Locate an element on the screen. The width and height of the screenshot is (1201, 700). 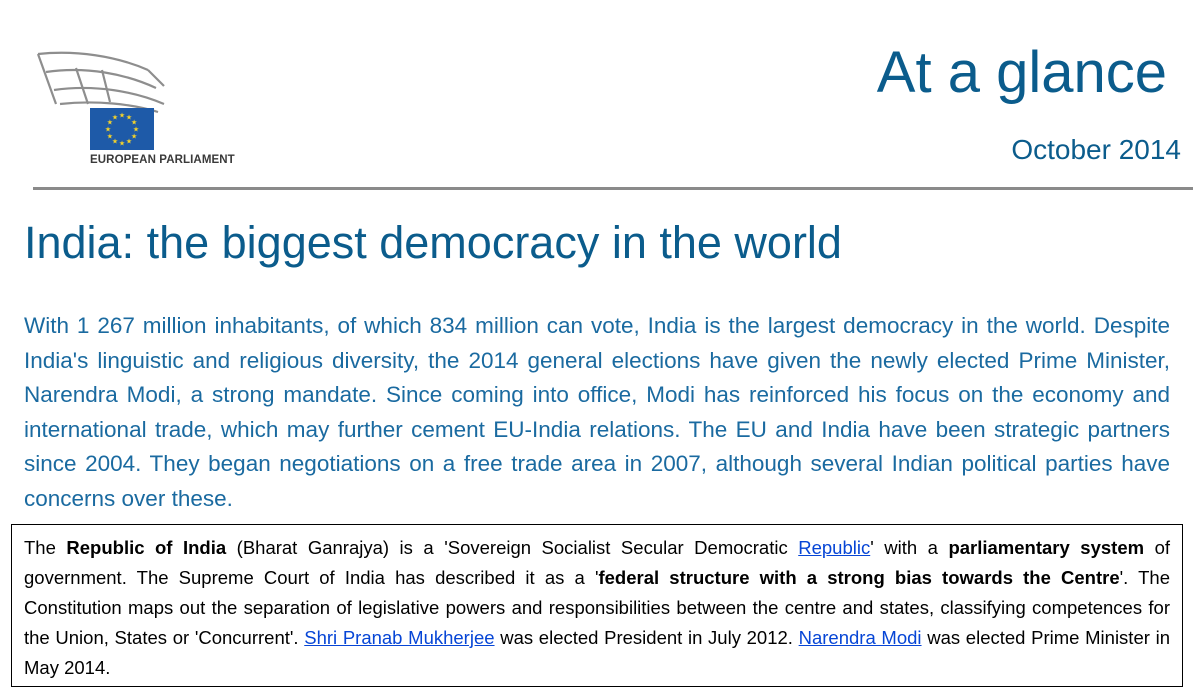
european-parliament-logo: ★ ★ ★ ★ ★ ★ ★ ★ ★ ★ ★ ★ EUROPEAN PARLIAMENT is located at coordinates (141, 113).